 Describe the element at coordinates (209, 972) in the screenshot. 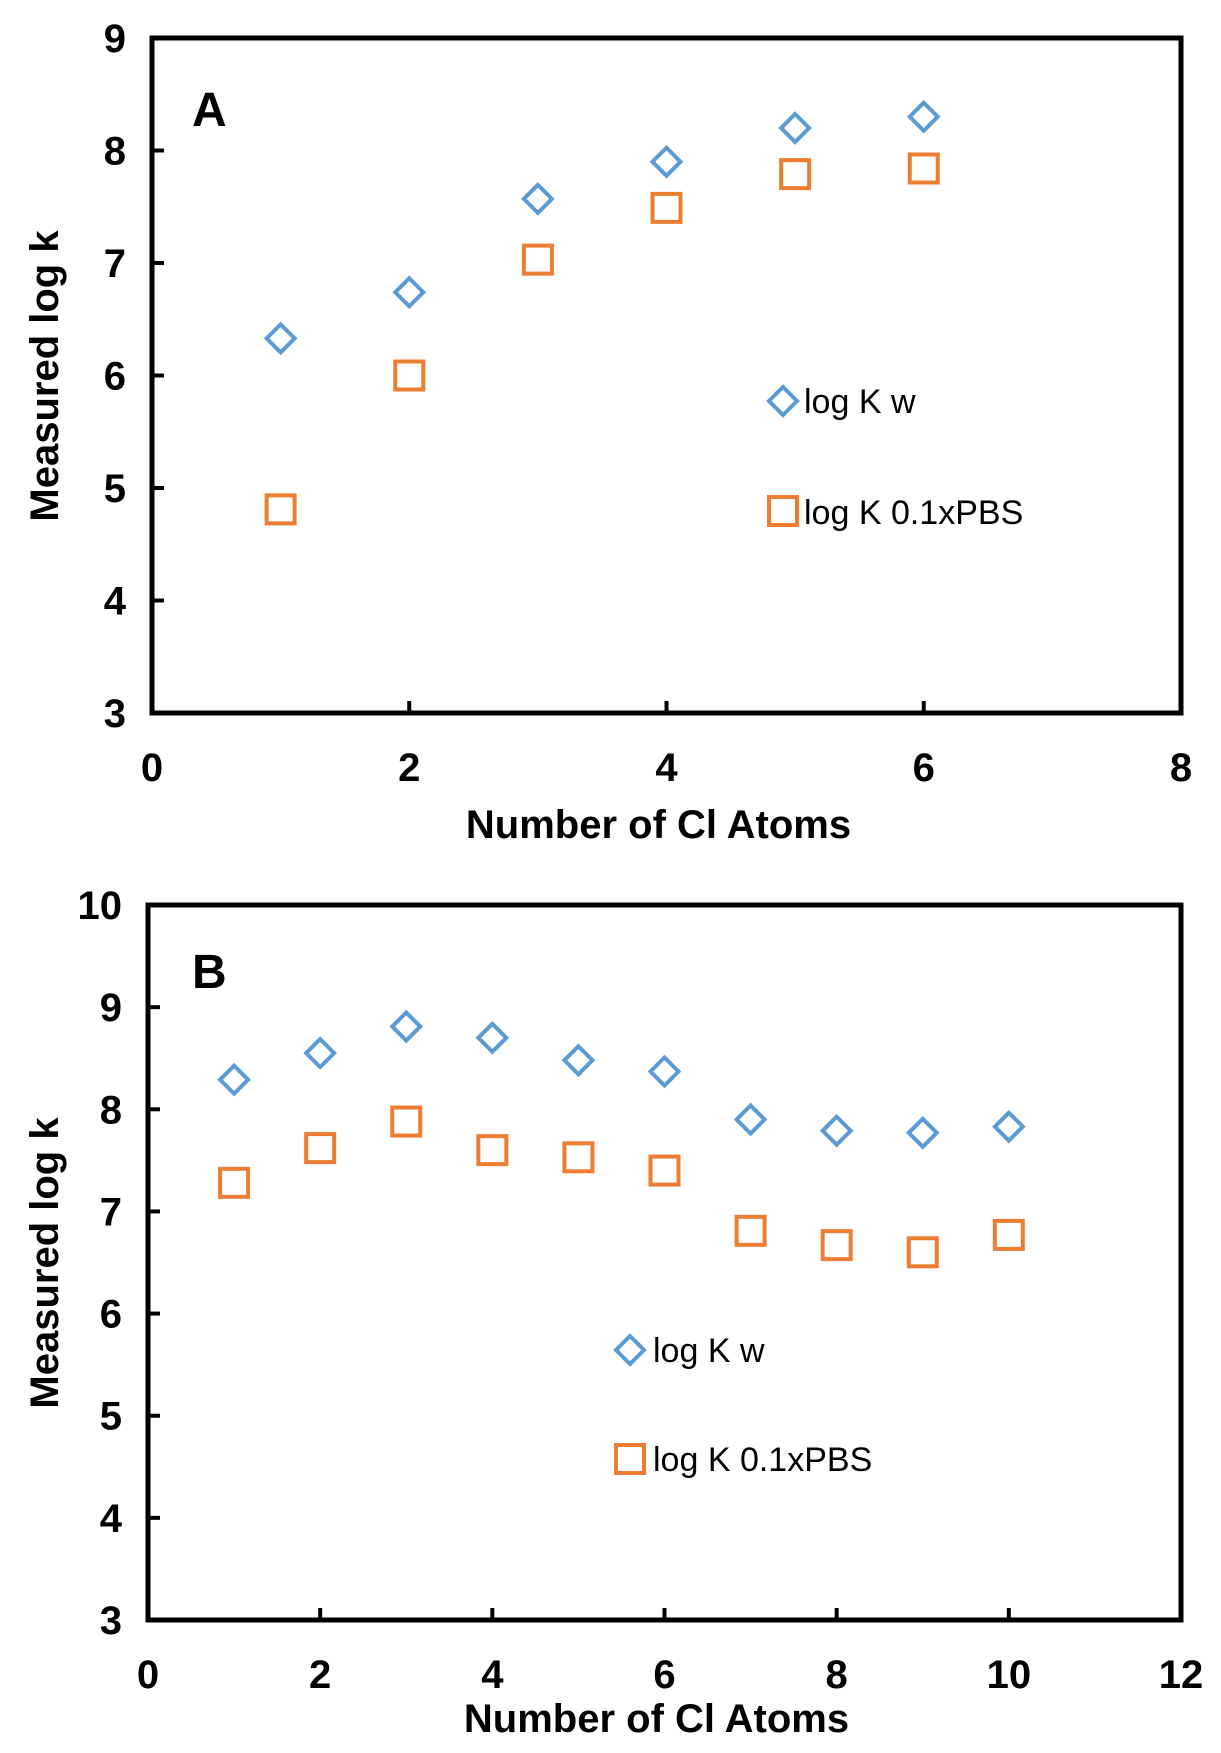

I see `panel-label: B` at that location.